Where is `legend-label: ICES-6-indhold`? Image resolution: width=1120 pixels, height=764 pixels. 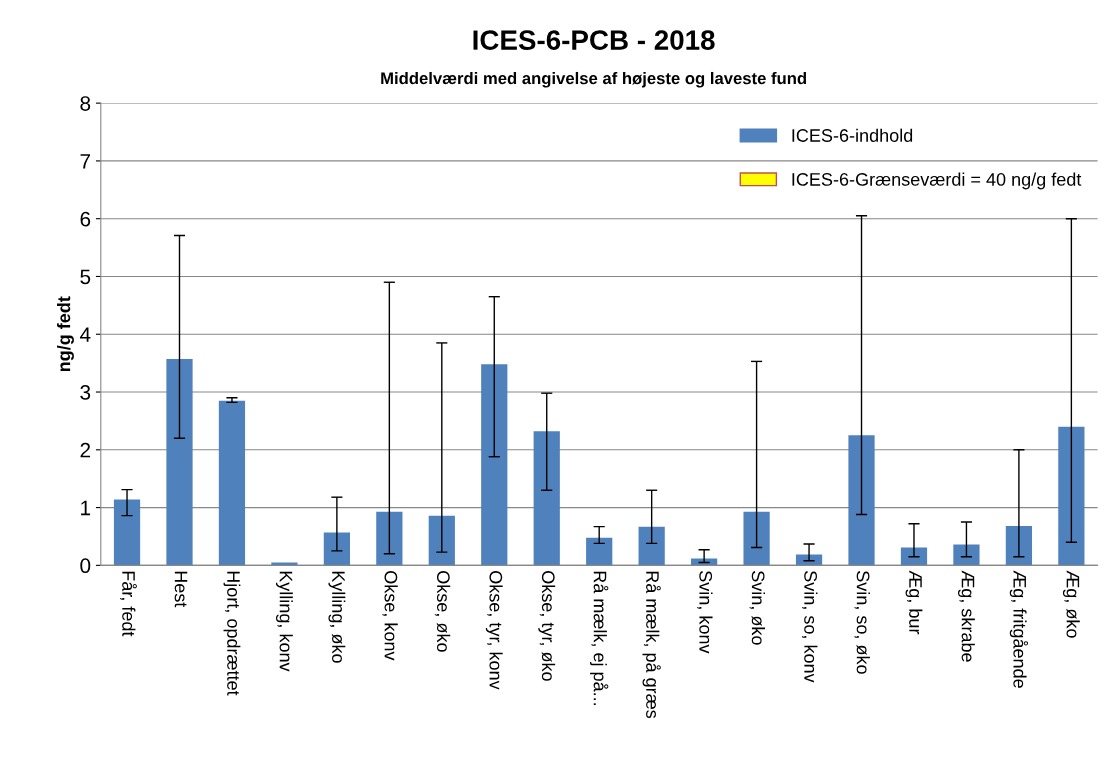 legend-label: ICES-6-indhold is located at coordinates (852, 135).